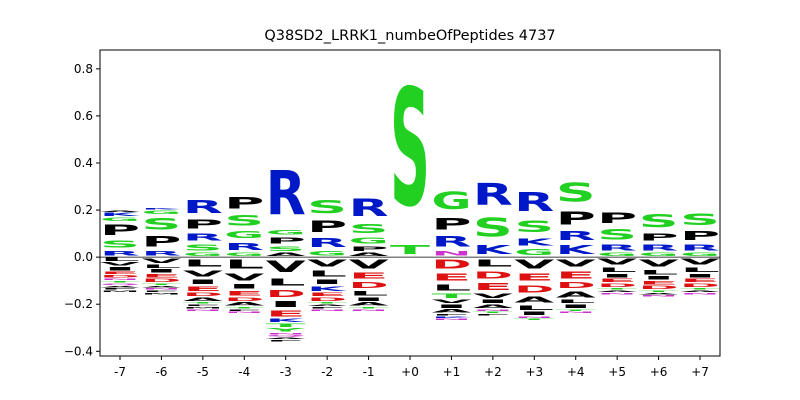 The image size is (800, 400). What do you see at coordinates (244, 372) in the screenshot?
I see `x-tick-label: -4` at bounding box center [244, 372].